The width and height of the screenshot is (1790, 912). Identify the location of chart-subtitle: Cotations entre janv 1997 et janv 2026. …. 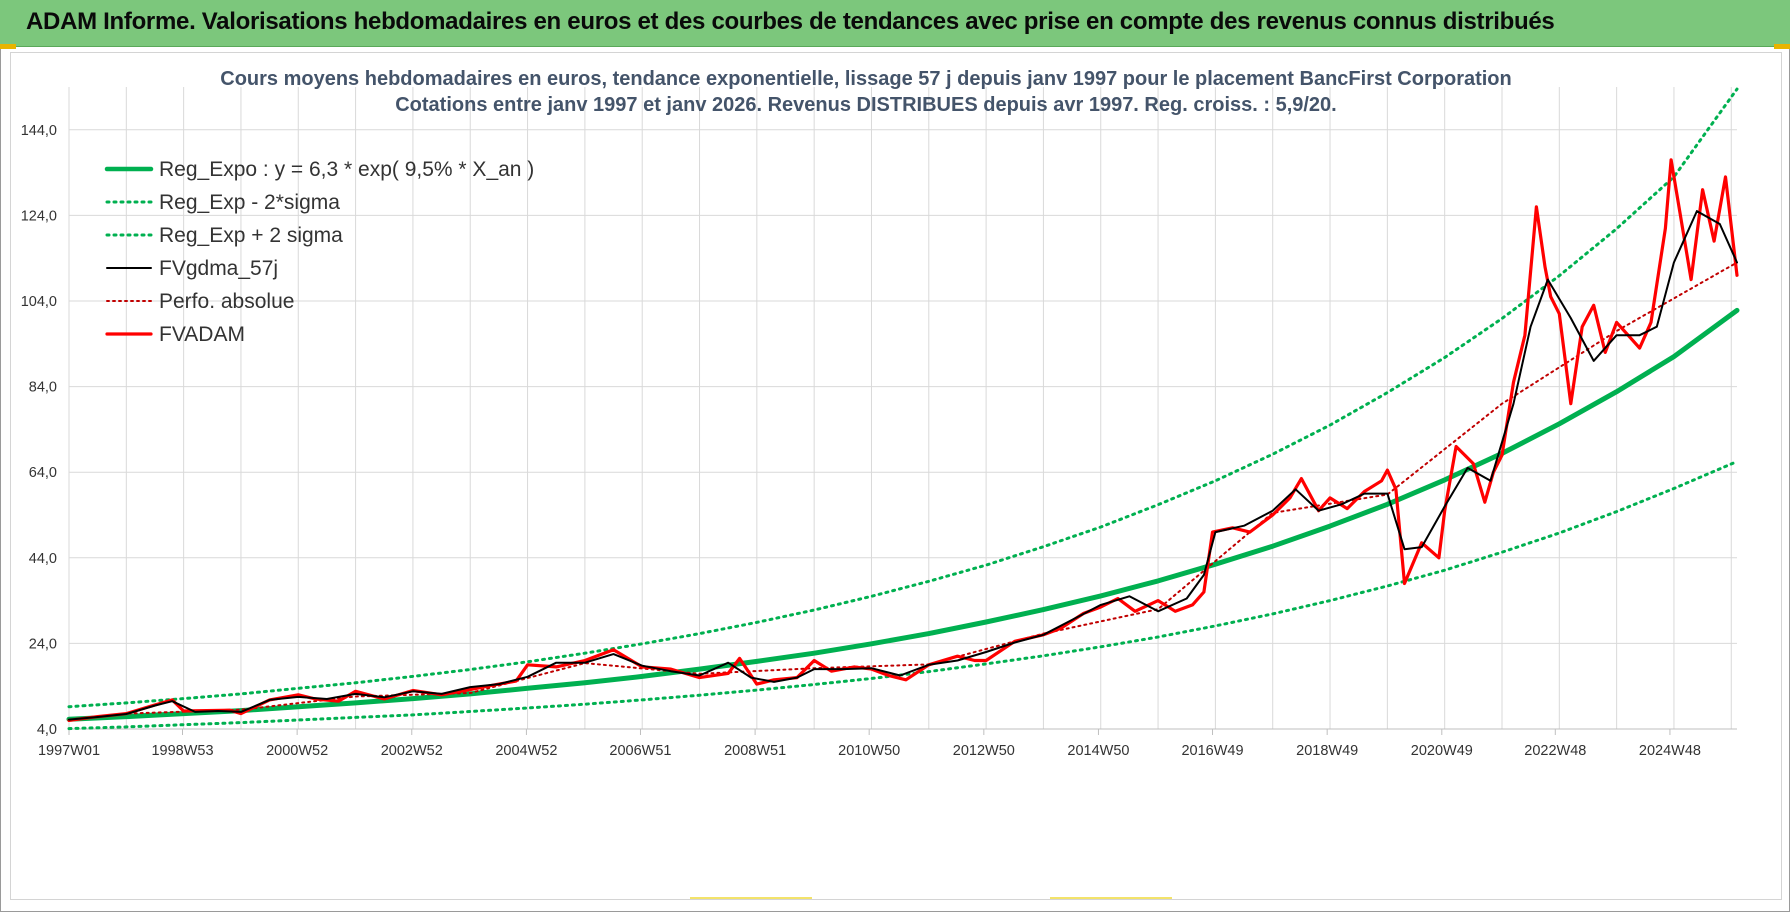
(866, 105).